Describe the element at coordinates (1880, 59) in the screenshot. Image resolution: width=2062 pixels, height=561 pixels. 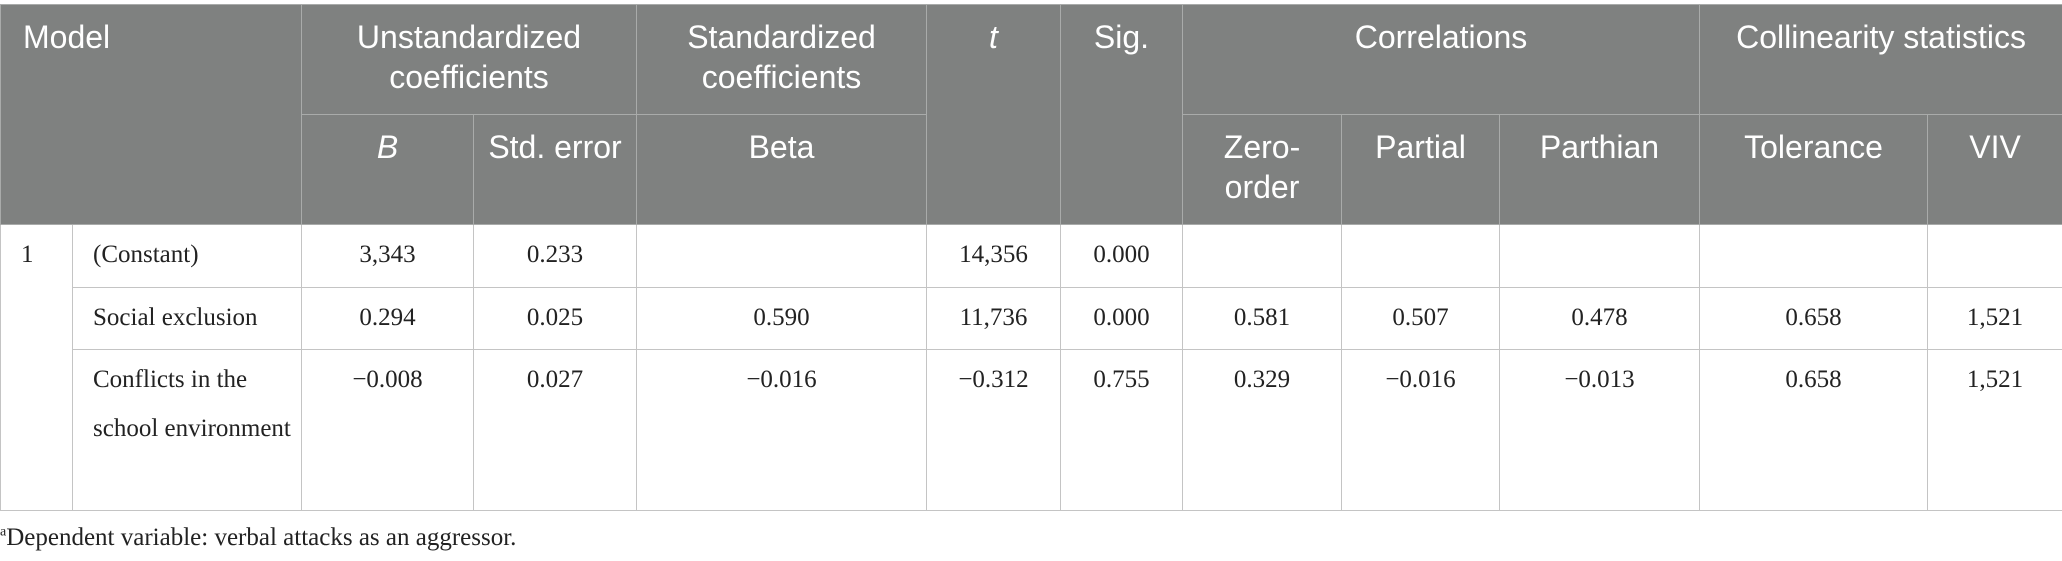
I see `header-cell: Collinearity statistics` at that location.